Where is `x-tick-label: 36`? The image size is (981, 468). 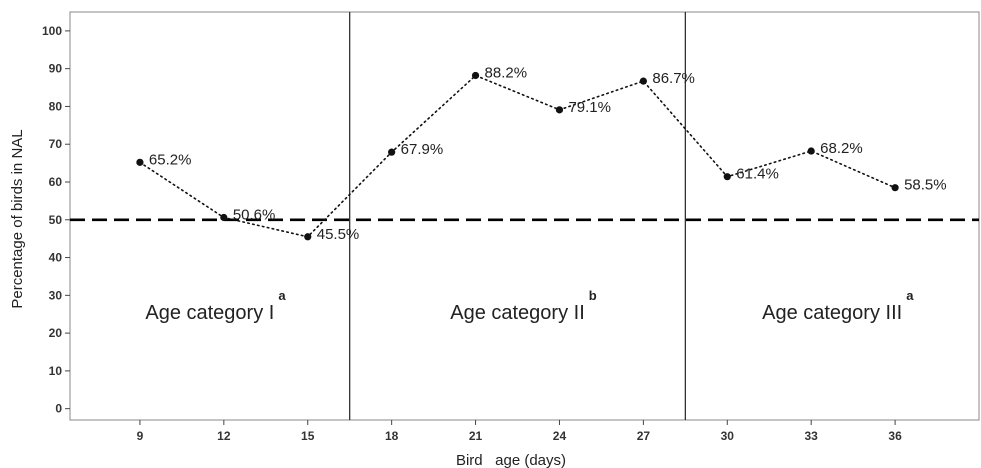 x-tick-label: 36 is located at coordinates (895, 436).